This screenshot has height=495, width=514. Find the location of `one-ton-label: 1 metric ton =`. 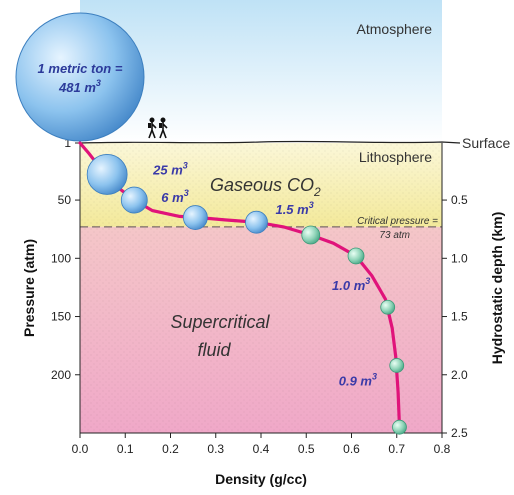

one-ton-label: 1 metric ton = is located at coordinates (80, 68).